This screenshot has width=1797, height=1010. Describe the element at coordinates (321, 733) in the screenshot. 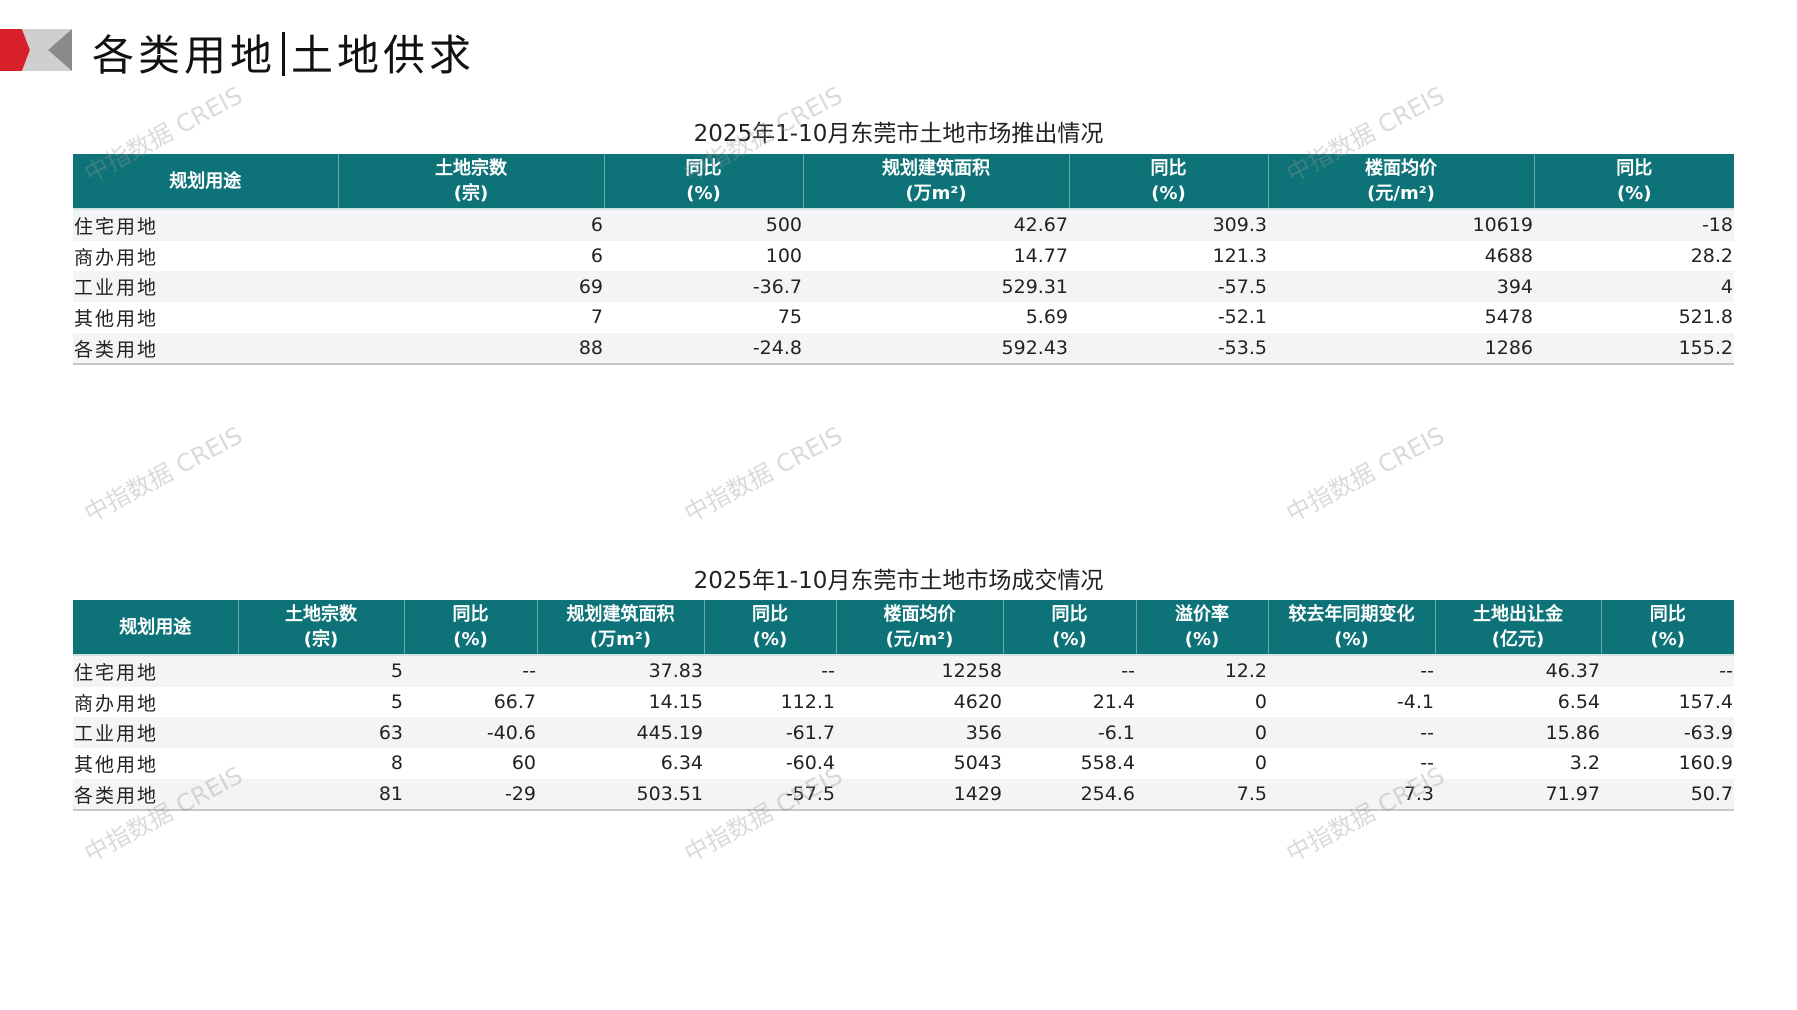

I see `table-cell: 63` at that location.